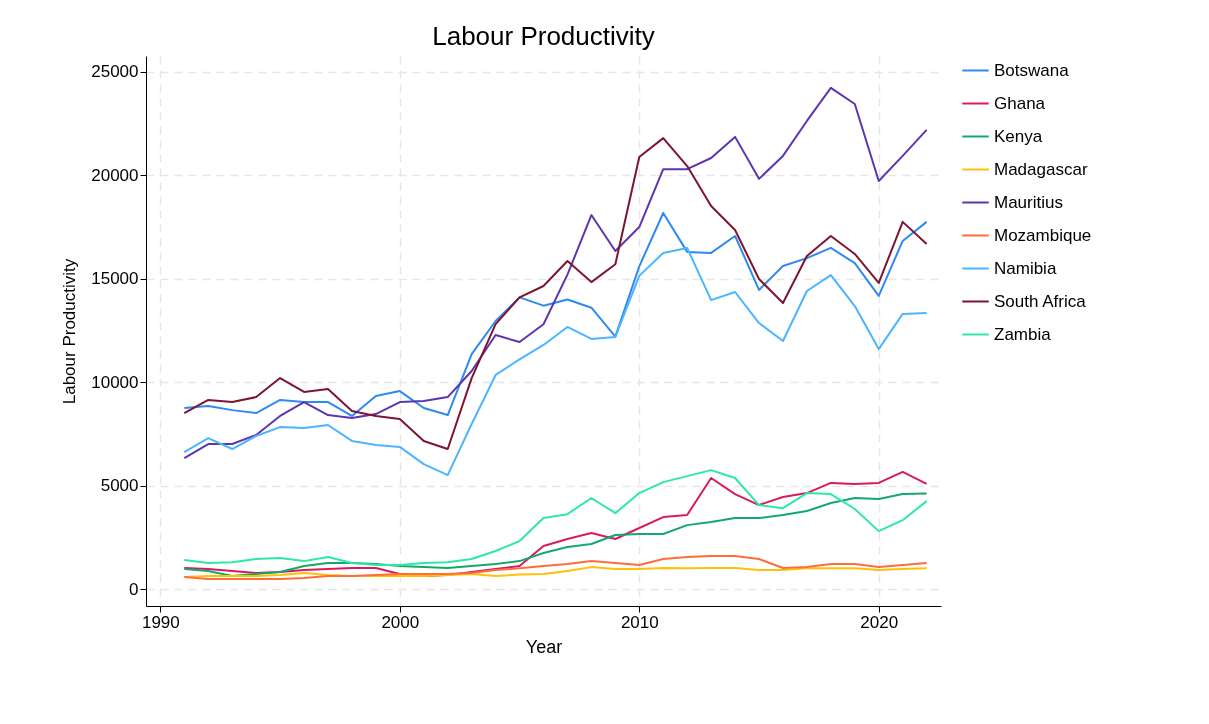 The height and width of the screenshot is (724, 1209). What do you see at coordinates (134, 589) in the screenshot?
I see `y-tick-label: 0` at bounding box center [134, 589].